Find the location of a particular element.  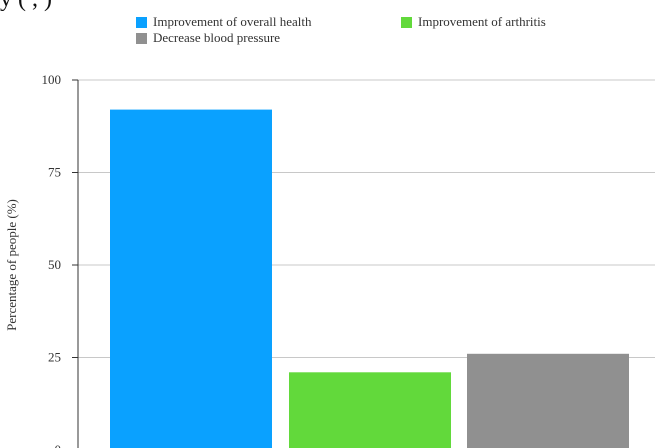

y-tick-label: 100 is located at coordinates (52, 79).